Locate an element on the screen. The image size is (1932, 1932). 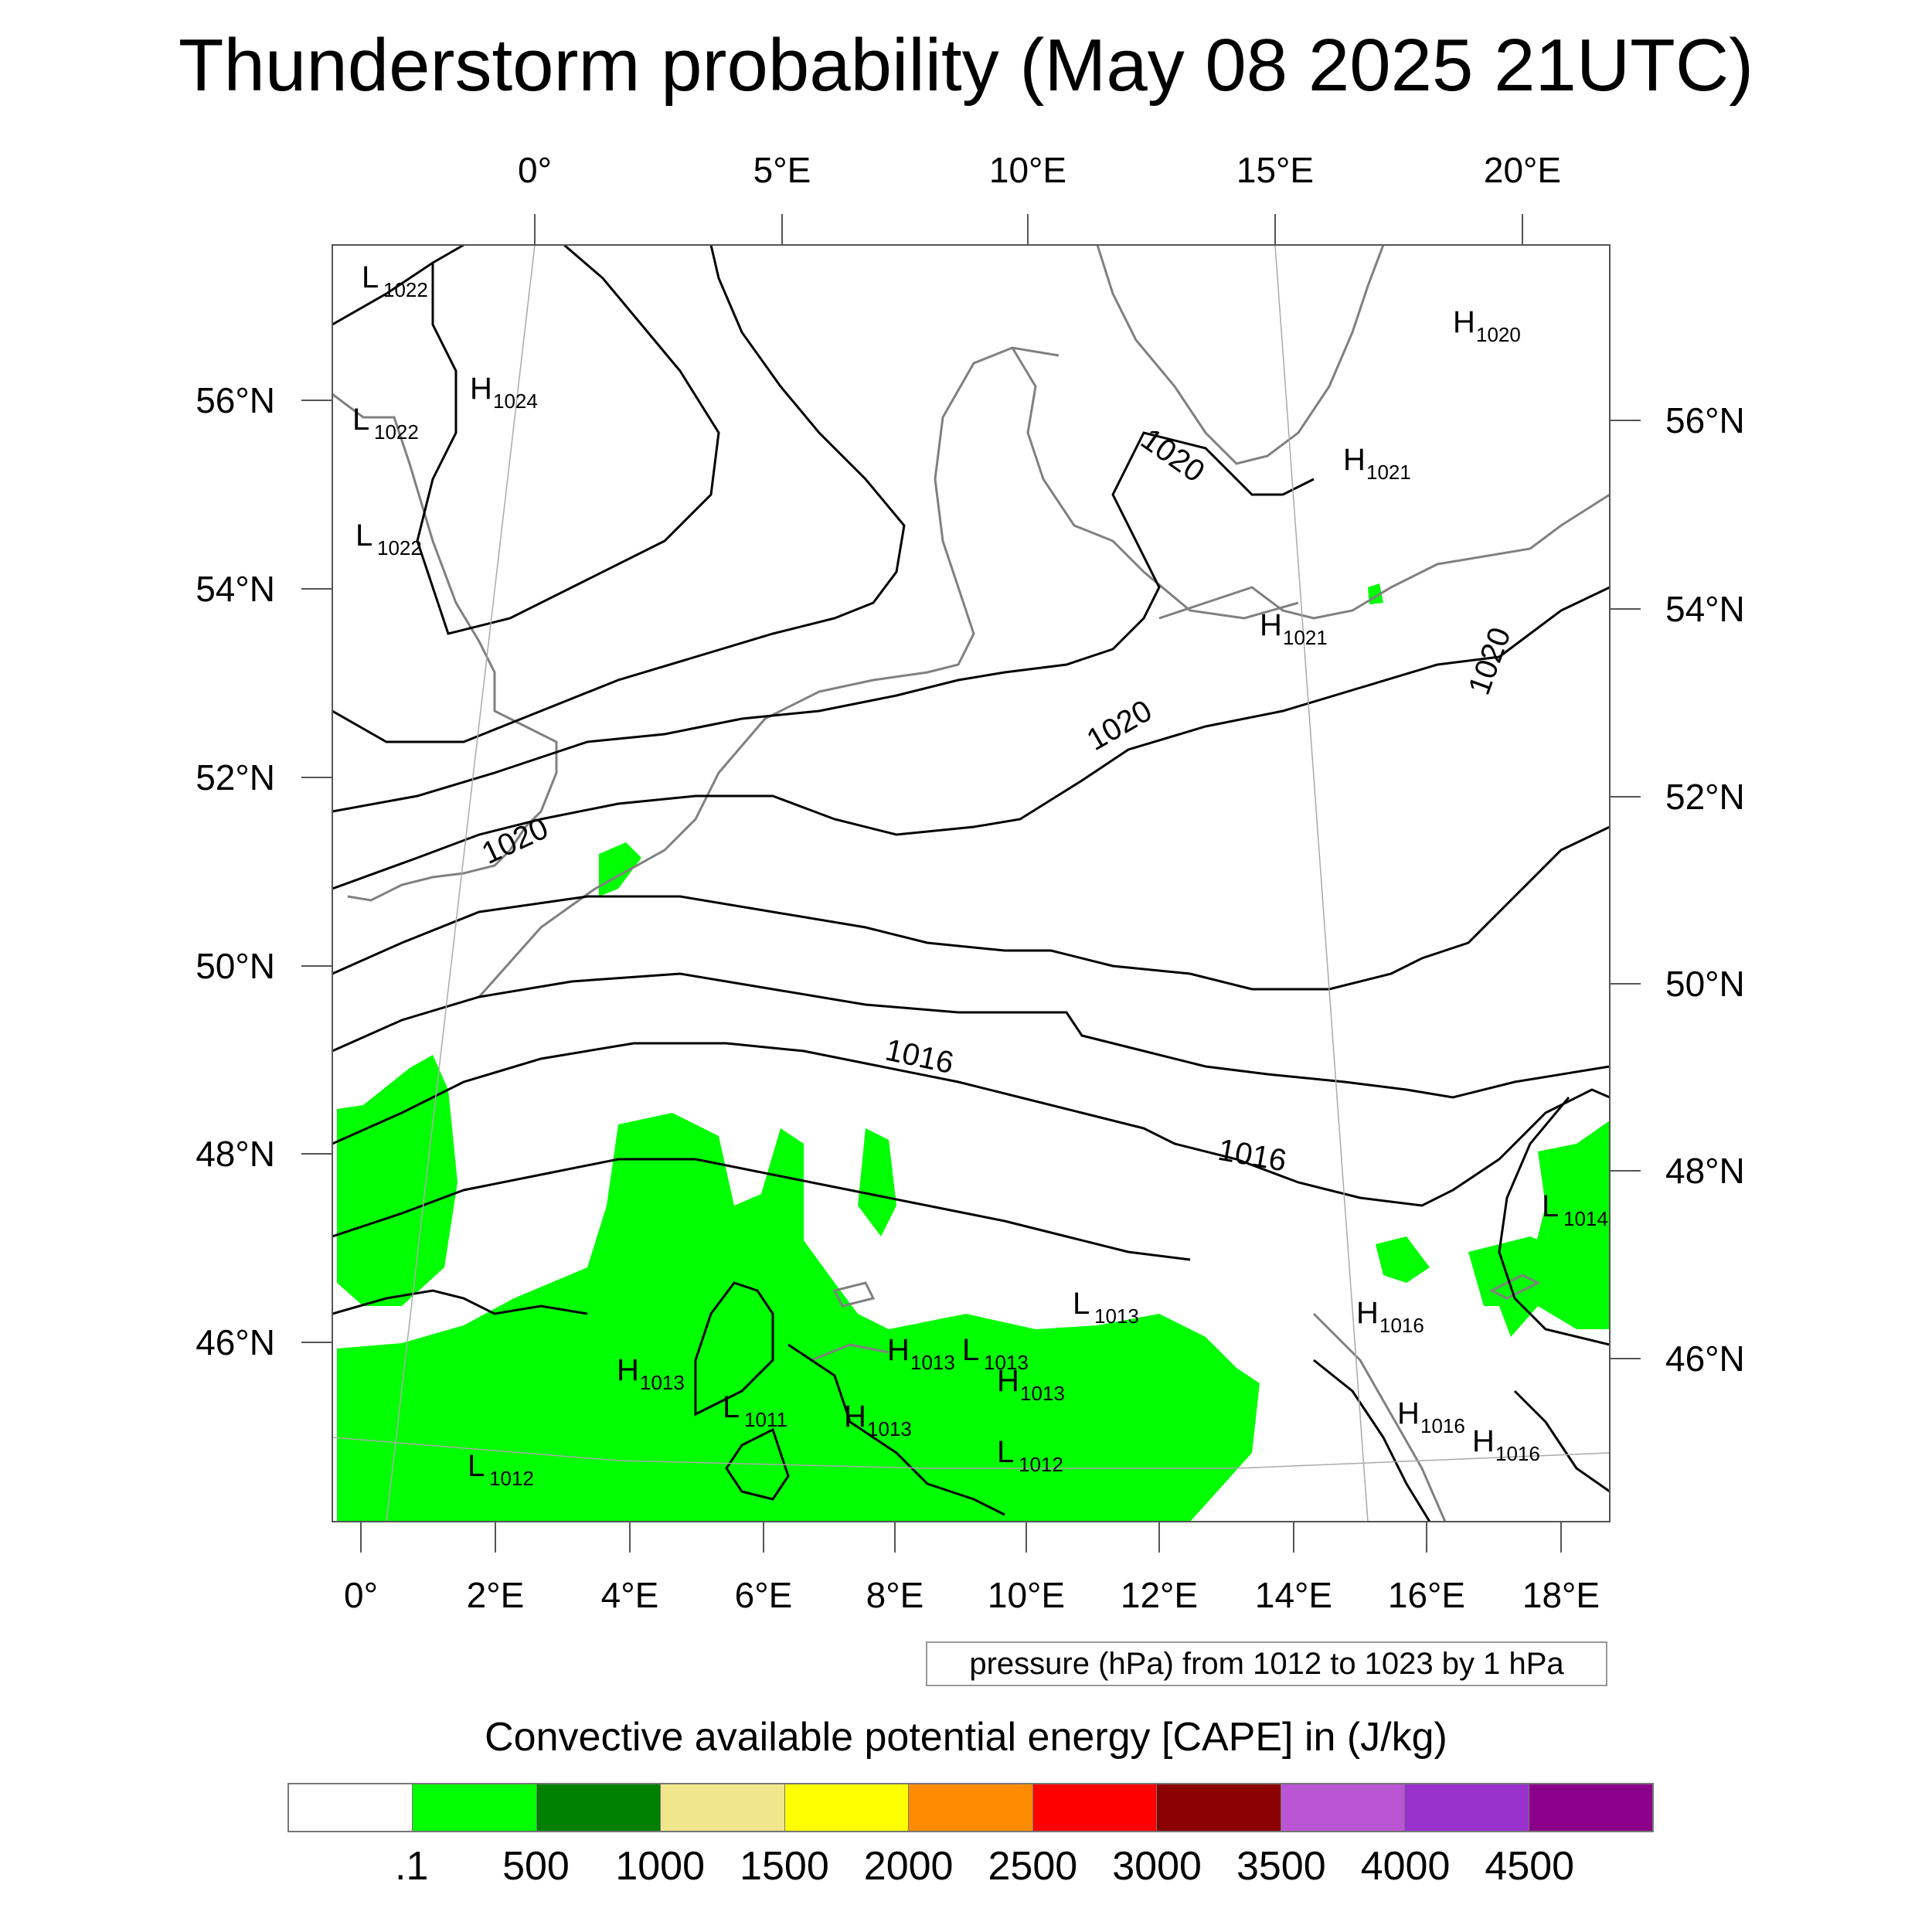
pressure-center: L 1011 is located at coordinates (755, 1411).